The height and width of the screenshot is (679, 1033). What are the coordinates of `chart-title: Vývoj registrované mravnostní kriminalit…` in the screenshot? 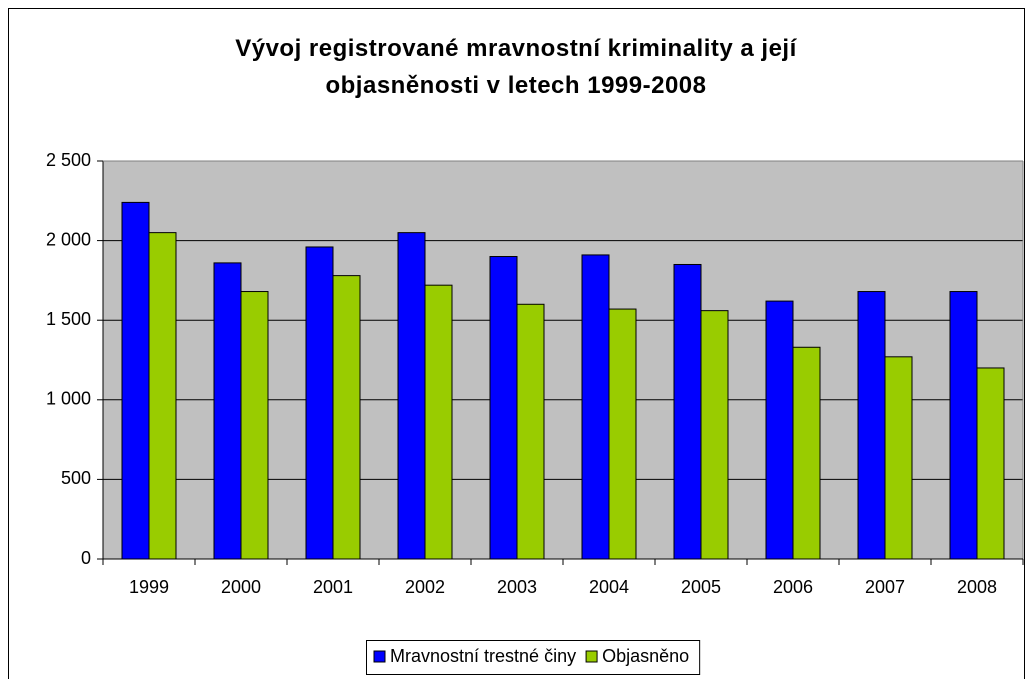 It's located at (516, 67).